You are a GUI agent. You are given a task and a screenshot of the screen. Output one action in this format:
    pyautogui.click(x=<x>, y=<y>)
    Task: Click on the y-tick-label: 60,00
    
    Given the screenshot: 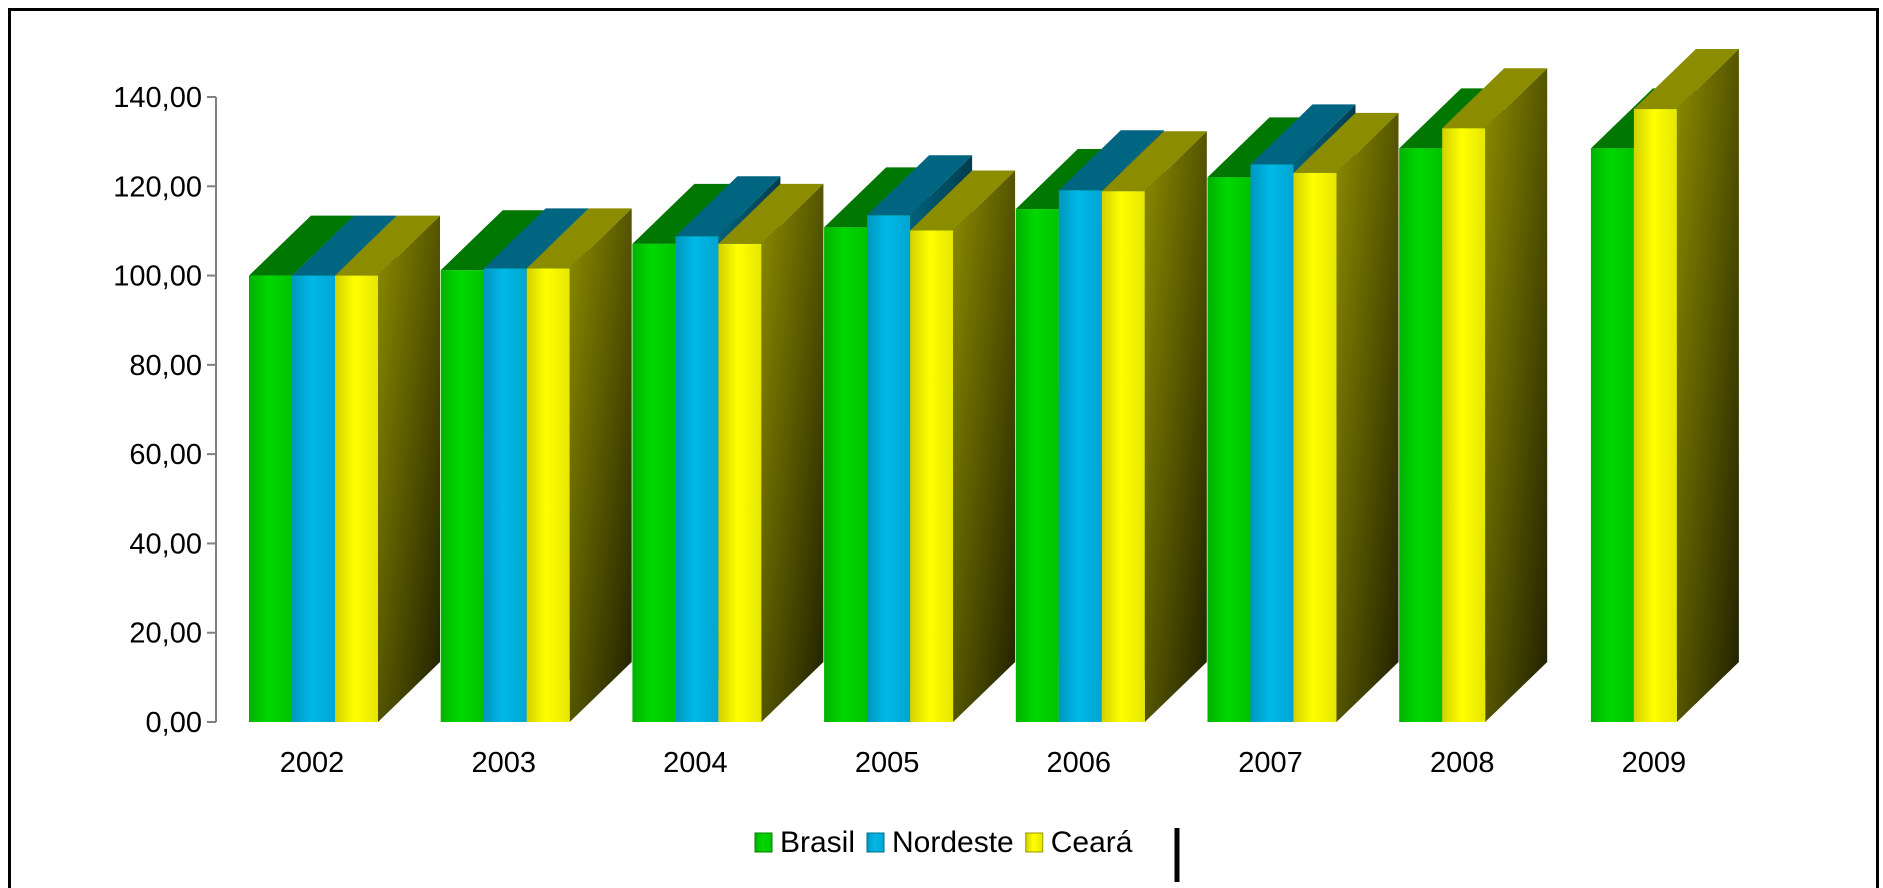 What is the action you would take?
    pyautogui.click(x=165, y=455)
    